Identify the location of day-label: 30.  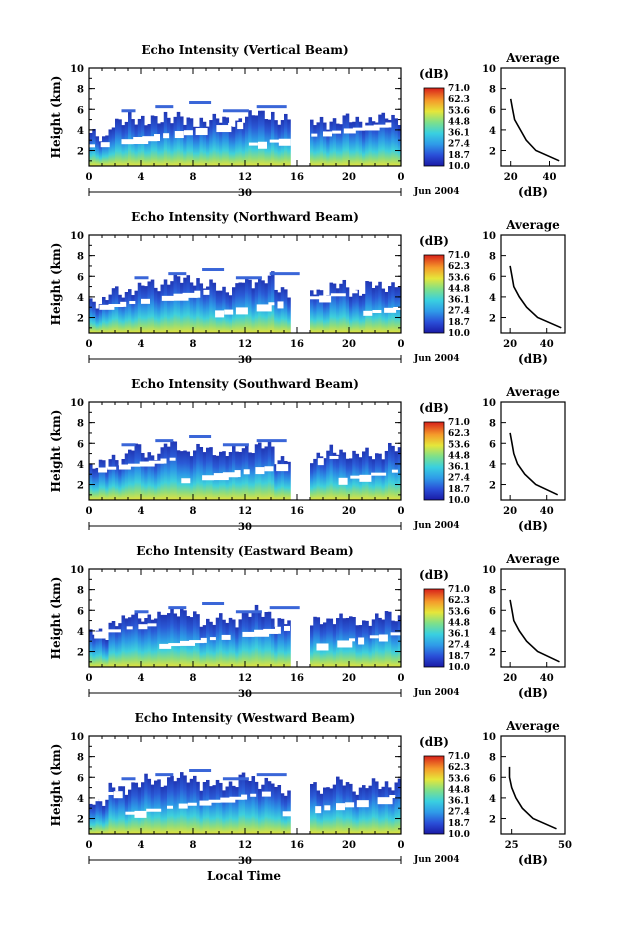
(245, 861).